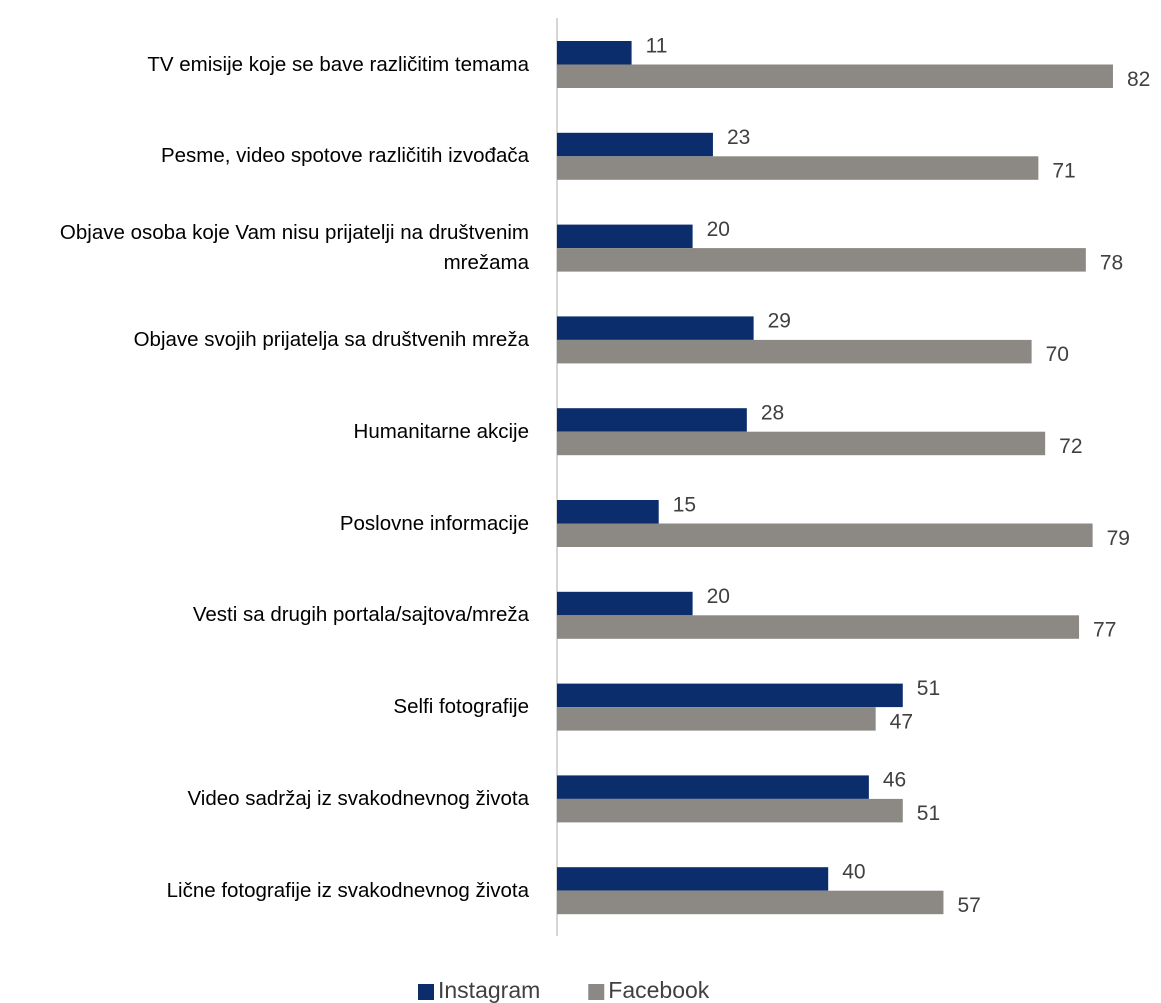 This screenshot has height=1003, width=1161. I want to click on category-label: Humanitarne akcije, so click(441, 431).